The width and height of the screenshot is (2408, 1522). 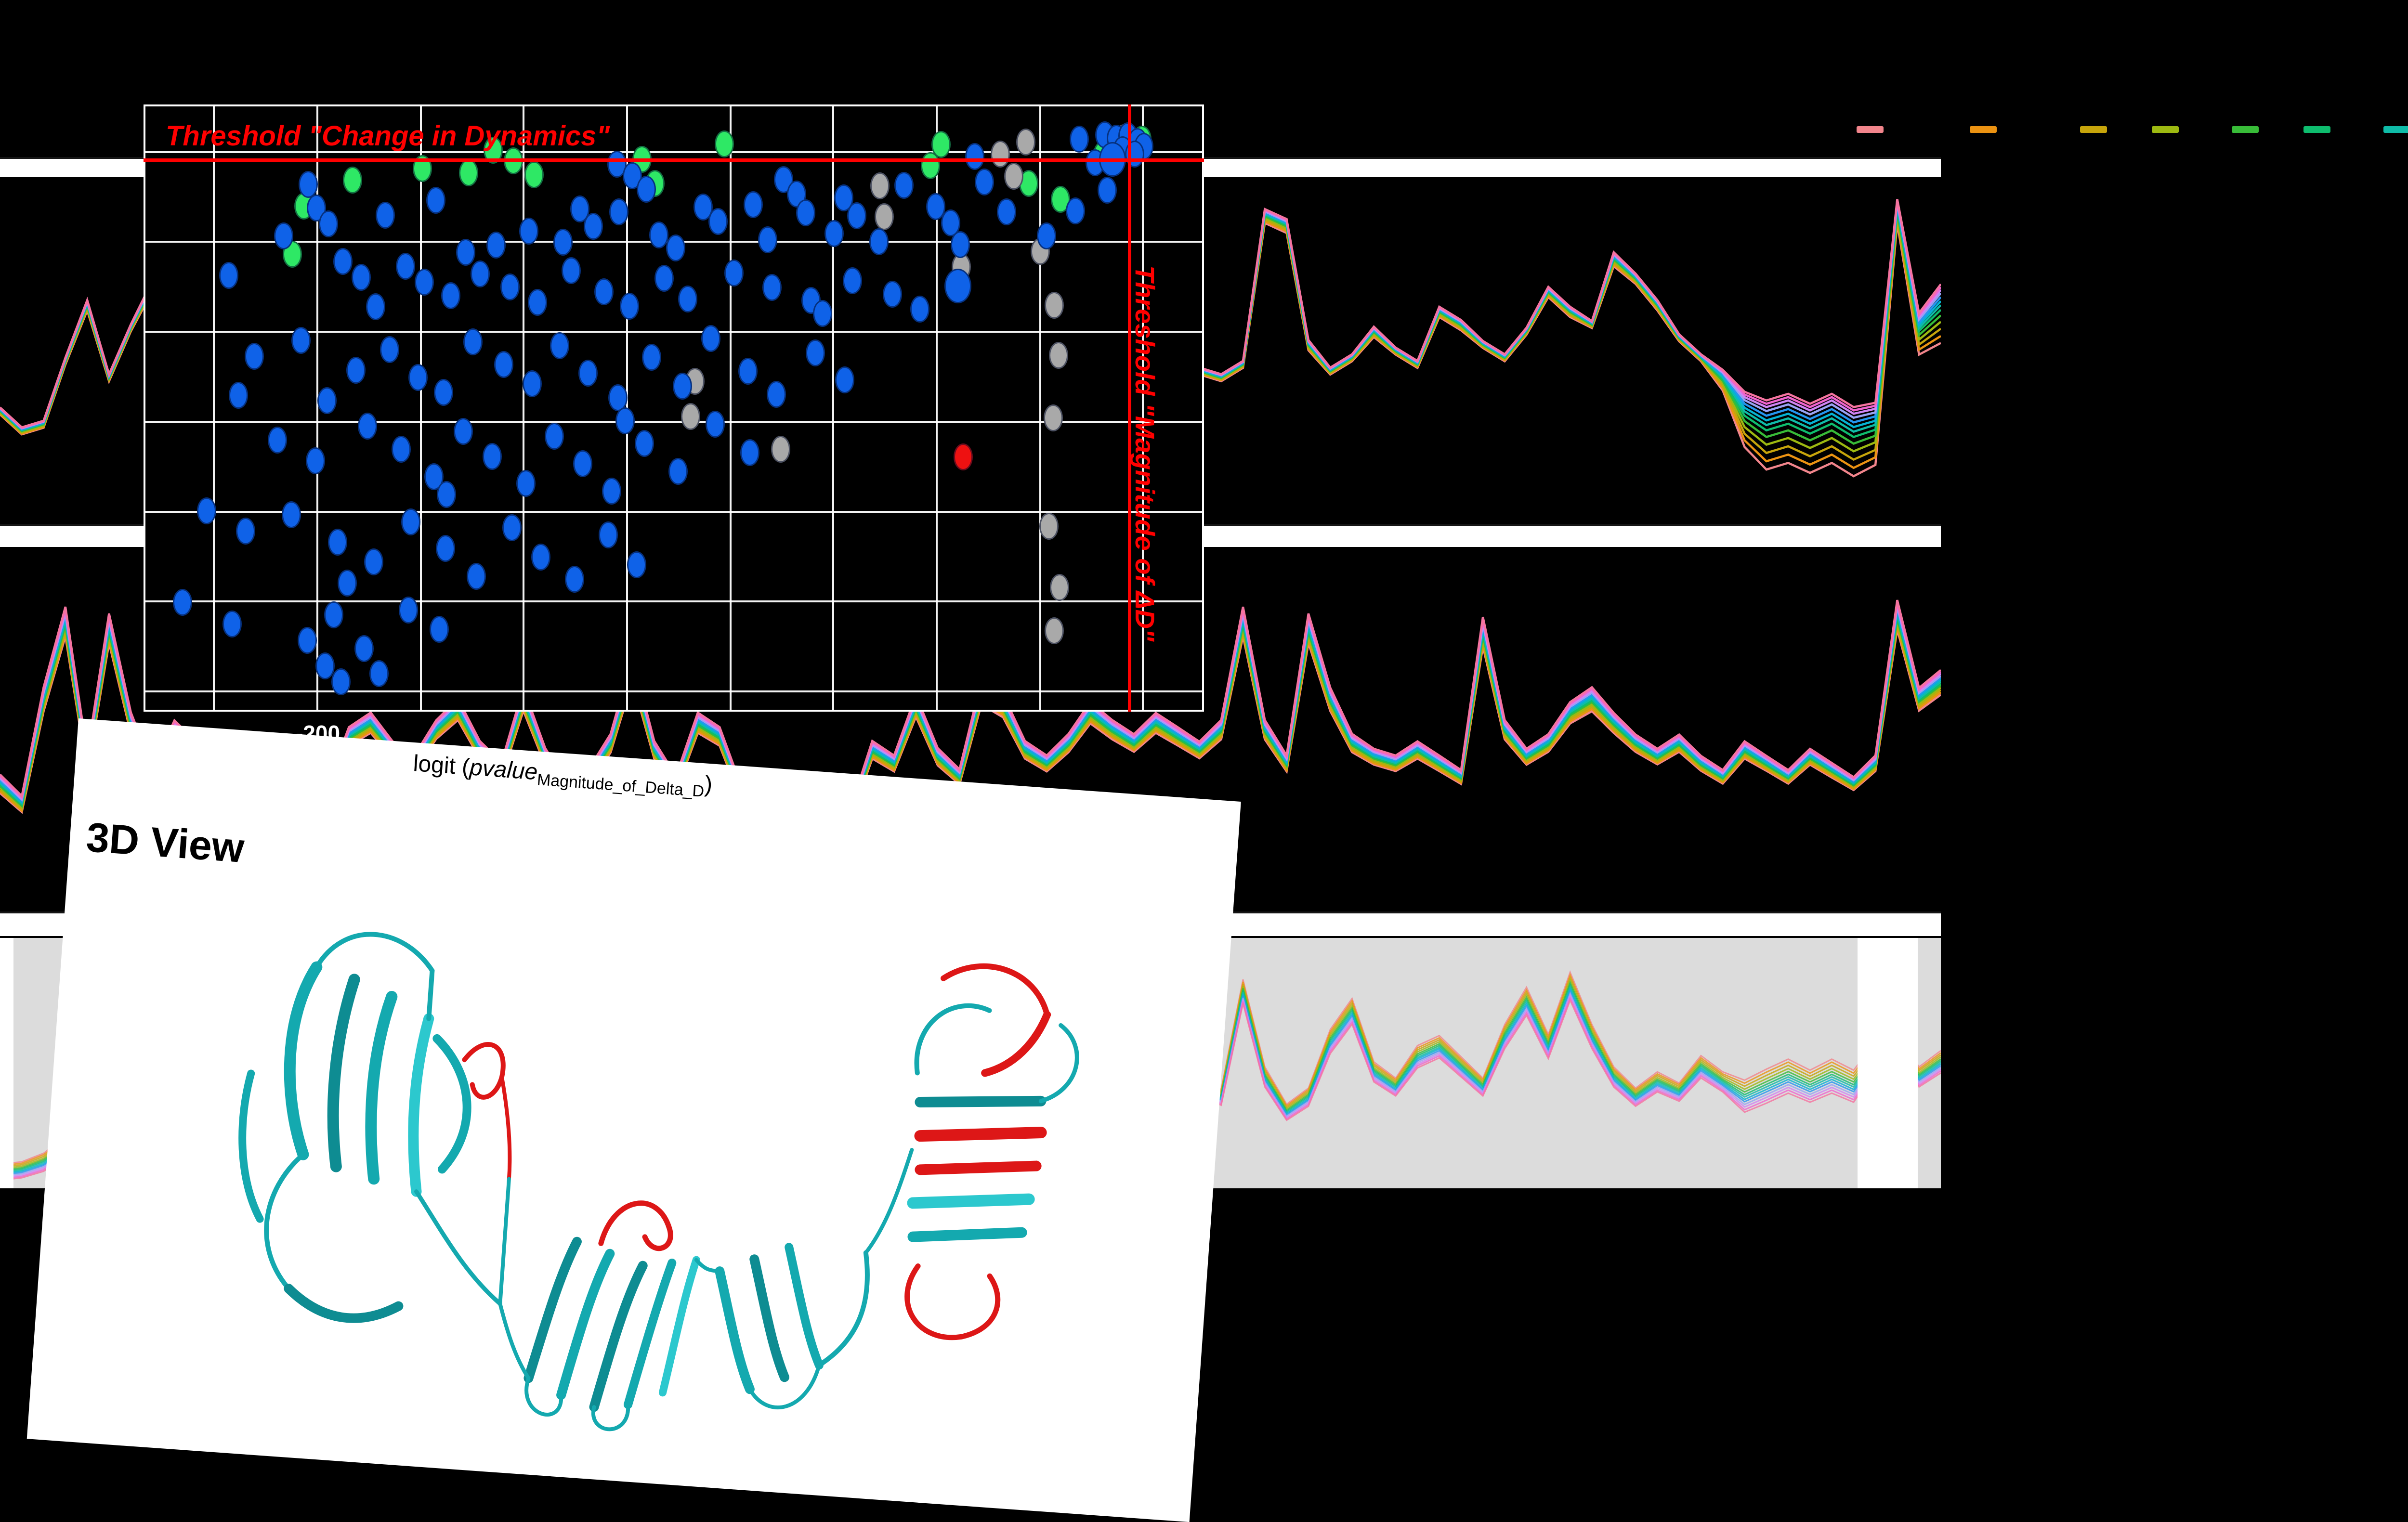 I want to click on xlabel-value: value, so click(x=510, y=770).